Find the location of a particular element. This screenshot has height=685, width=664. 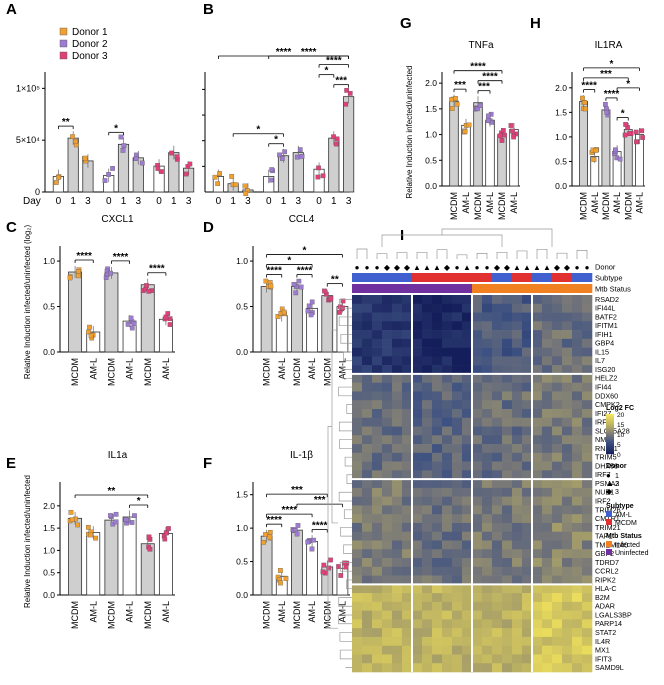

y-axis-label: Relative Induction infected/uninfected is located at coordinates (27, 541).